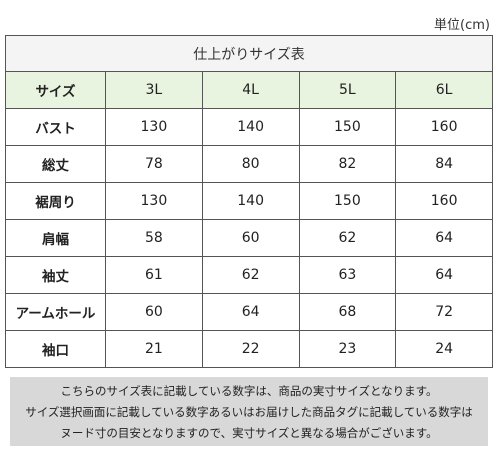  I want to click on table-cell: 72, so click(444, 312).